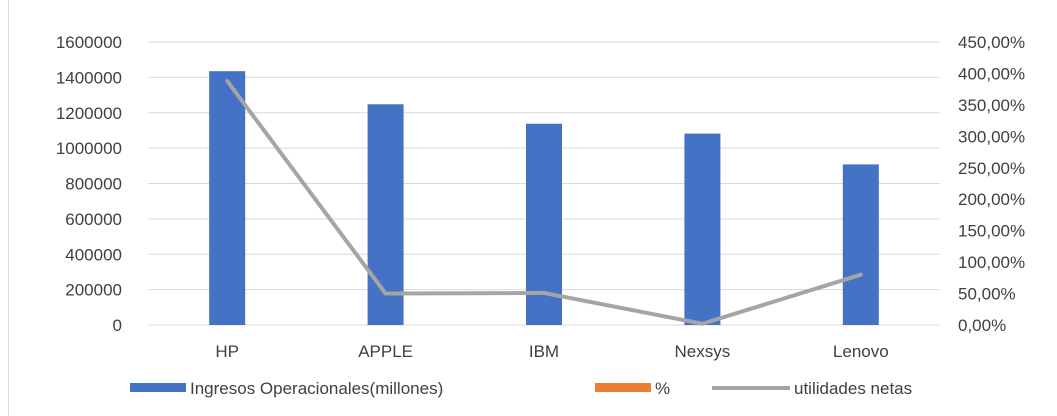 This screenshot has width=1057, height=416. I want to click on left-tick-label: 1000000, so click(89, 148).